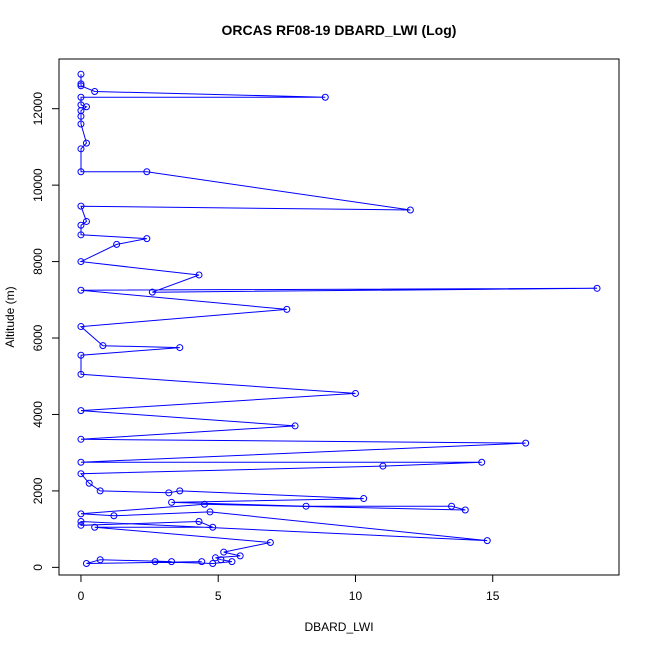  Describe the element at coordinates (356, 596) in the screenshot. I see `x-tick-label: 10` at that location.